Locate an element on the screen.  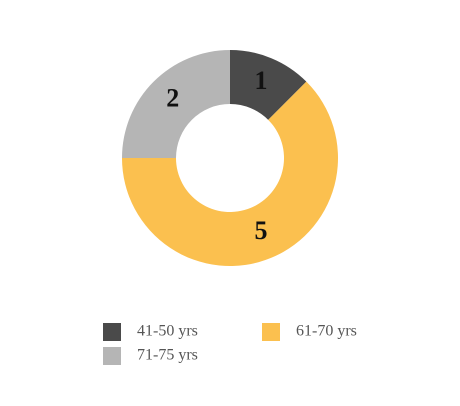
legend-label: 61-70 yrs is located at coordinates (326, 331).